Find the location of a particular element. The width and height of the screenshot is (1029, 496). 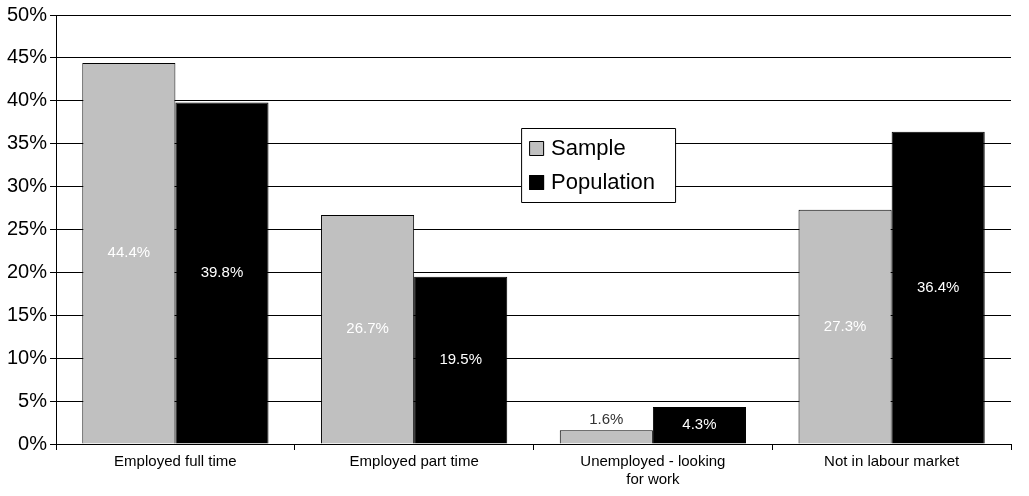

data-label: 1.6% is located at coordinates (606, 419).